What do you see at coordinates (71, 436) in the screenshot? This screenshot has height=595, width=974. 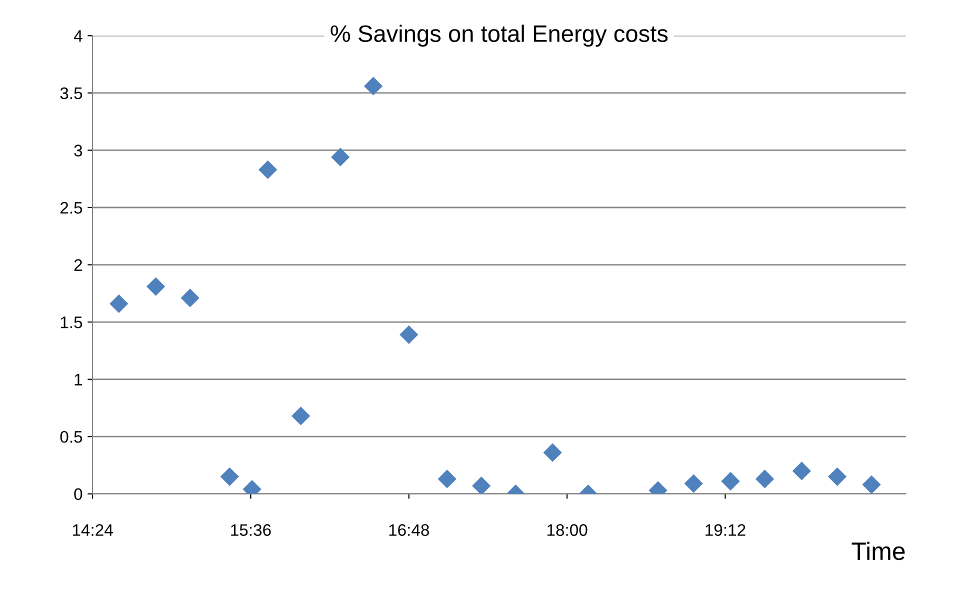 I see `y-tick-label: 0.5` at bounding box center [71, 436].